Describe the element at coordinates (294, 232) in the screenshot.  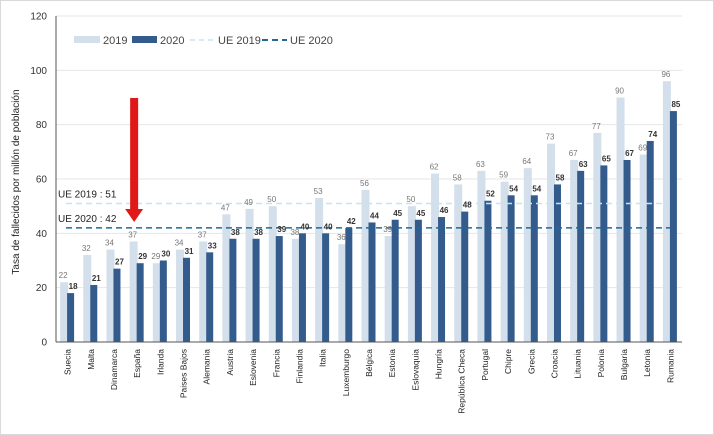
I see `data-label-2019: 38` at that location.